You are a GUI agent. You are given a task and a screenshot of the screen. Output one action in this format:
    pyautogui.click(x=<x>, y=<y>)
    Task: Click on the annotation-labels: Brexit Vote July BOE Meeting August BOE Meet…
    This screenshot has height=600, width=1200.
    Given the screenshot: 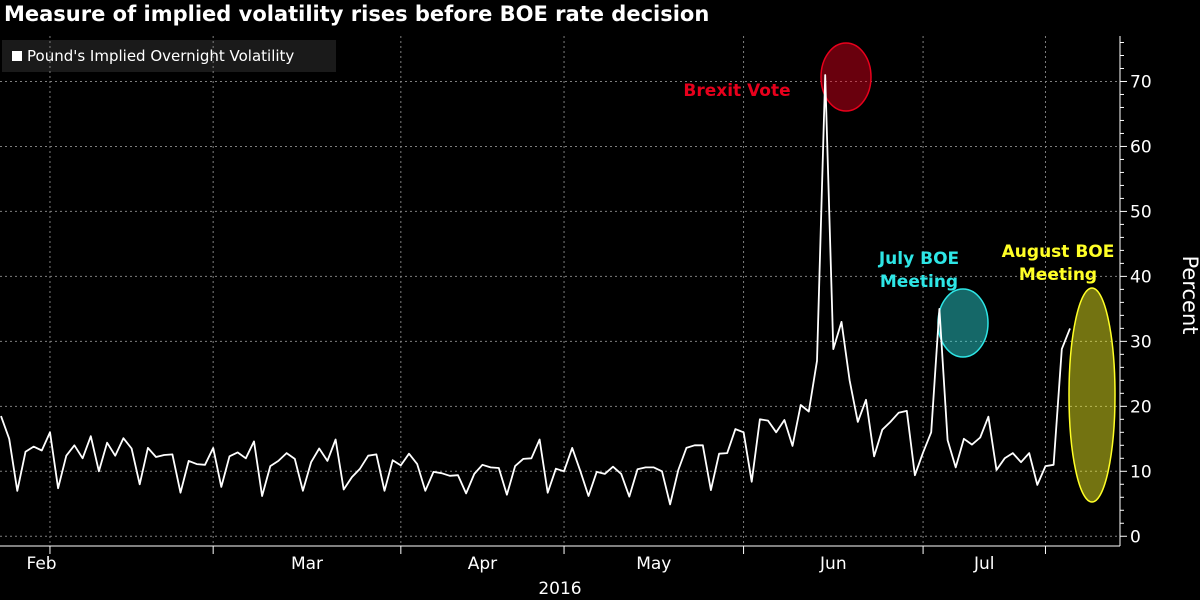 What is the action you would take?
    pyautogui.click(x=898, y=186)
    